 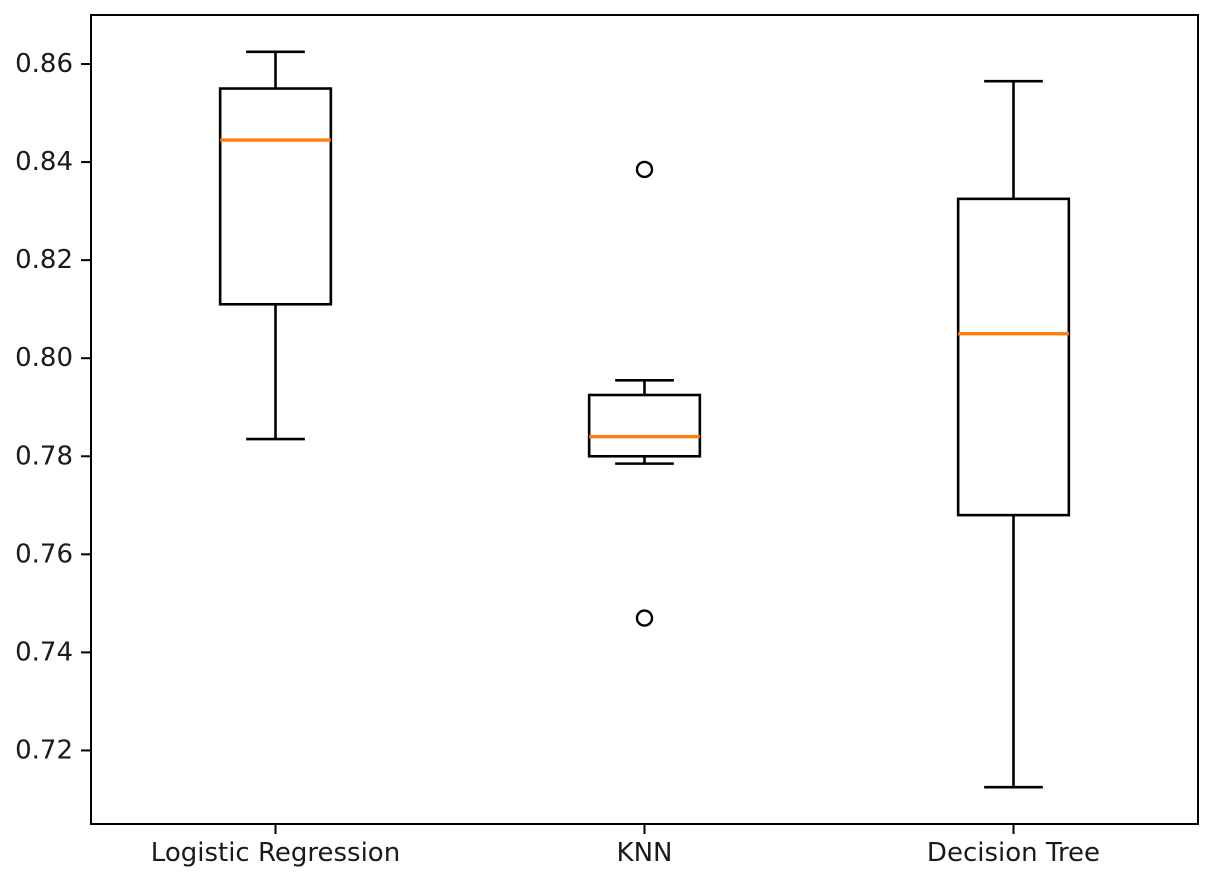 What do you see at coordinates (44, 652) in the screenshot?
I see `y-tick-label: 0.74` at bounding box center [44, 652].